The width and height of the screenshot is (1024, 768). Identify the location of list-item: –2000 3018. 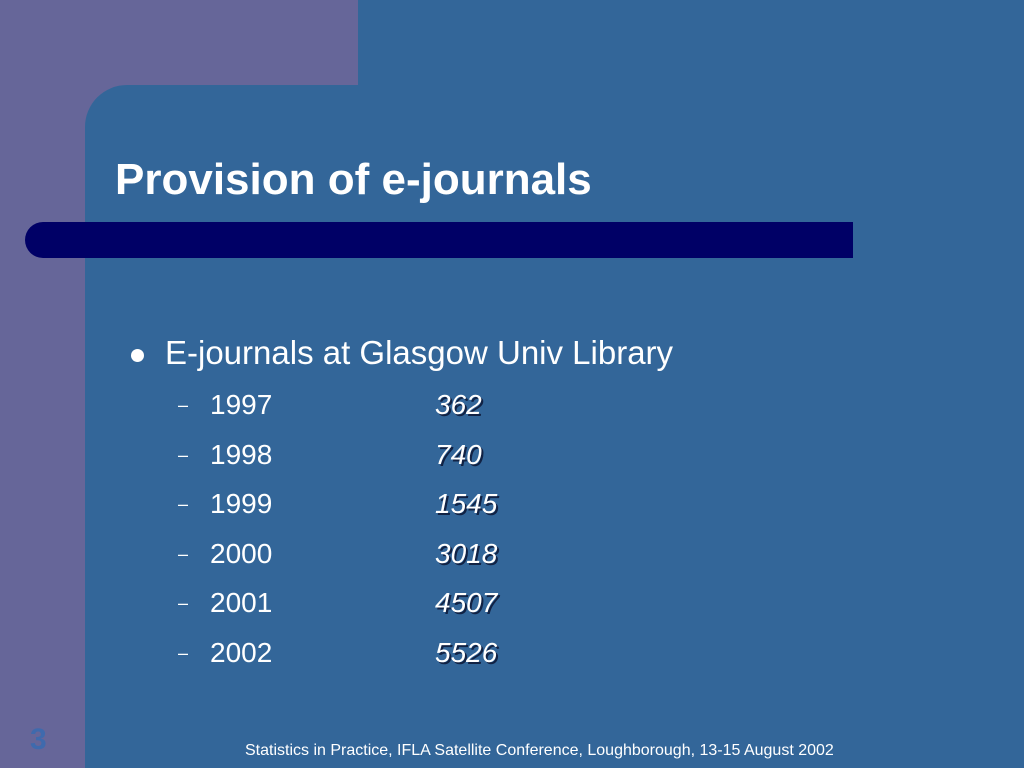
(350, 554).